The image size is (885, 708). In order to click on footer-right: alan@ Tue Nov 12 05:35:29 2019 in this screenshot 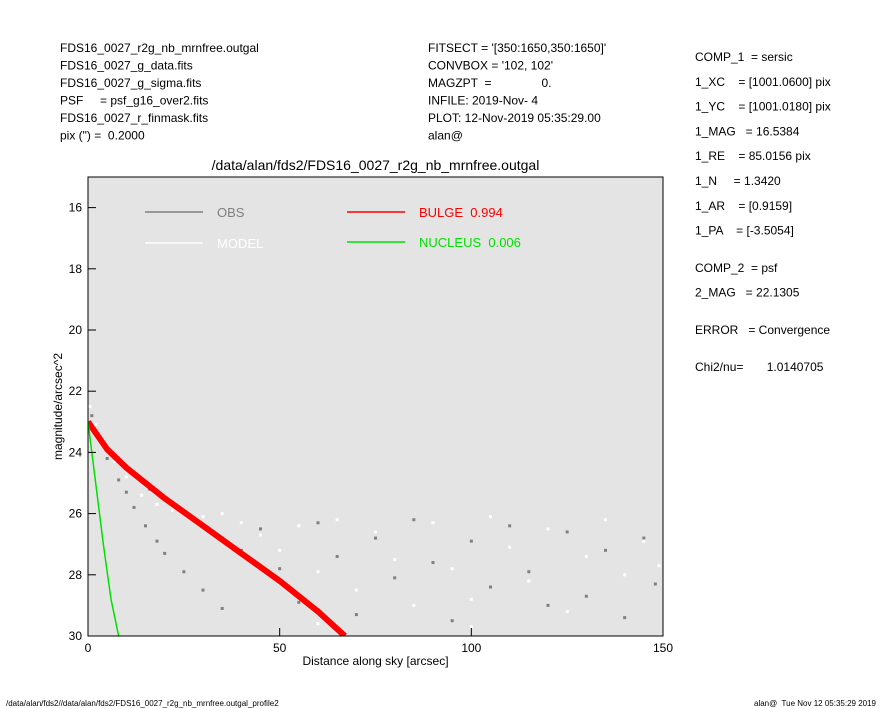, I will do `click(815, 703)`.